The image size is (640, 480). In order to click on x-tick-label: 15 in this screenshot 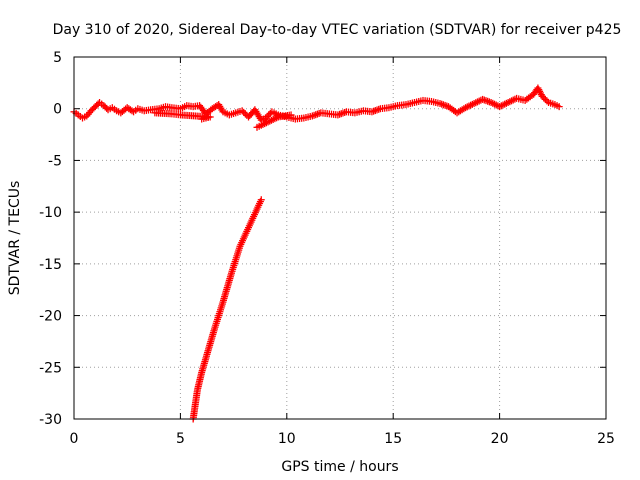, I will do `click(393, 439)`.